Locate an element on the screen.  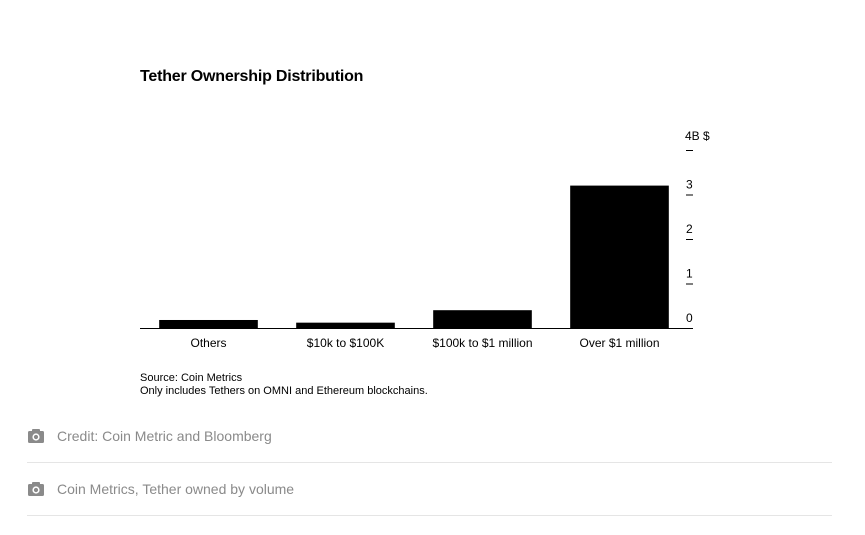
y-tick-label: 2 is located at coordinates (689, 229).